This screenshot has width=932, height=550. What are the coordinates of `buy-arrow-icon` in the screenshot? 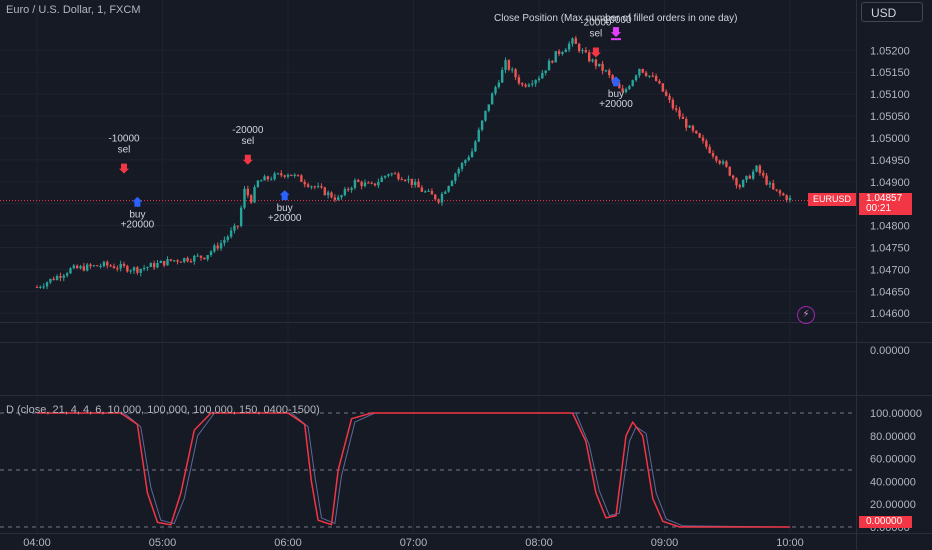 It's located at (615, 81).